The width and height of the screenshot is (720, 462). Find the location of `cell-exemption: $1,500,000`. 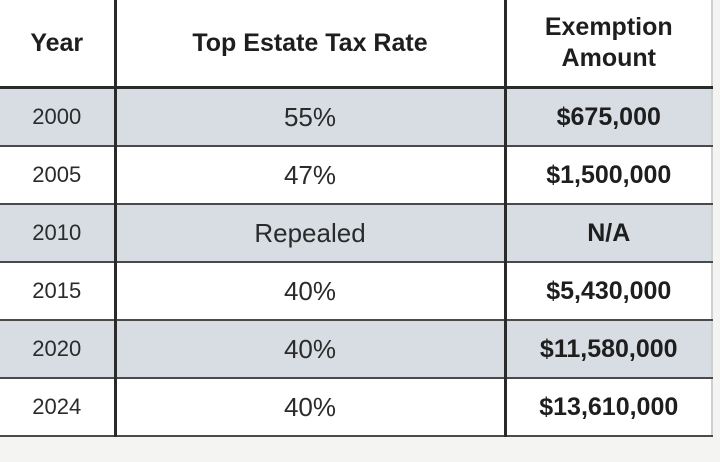

cell-exemption: $1,500,000 is located at coordinates (609, 175).